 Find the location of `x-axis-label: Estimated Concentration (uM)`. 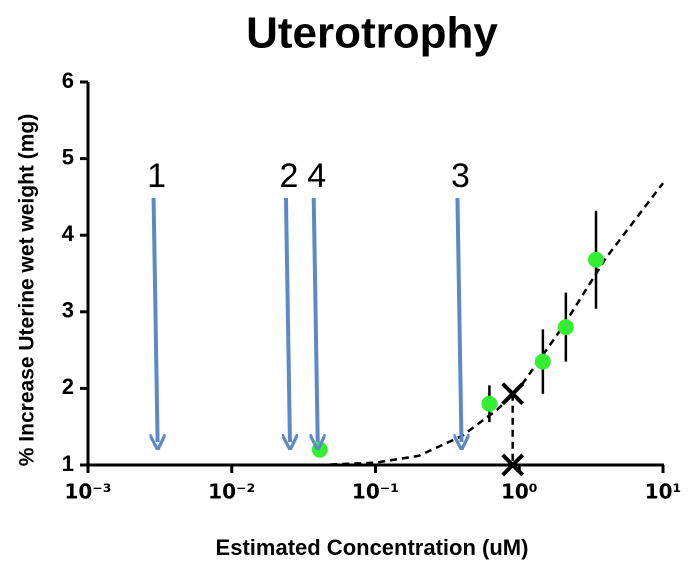

x-axis-label: Estimated Concentration (uM) is located at coordinates (372, 547).